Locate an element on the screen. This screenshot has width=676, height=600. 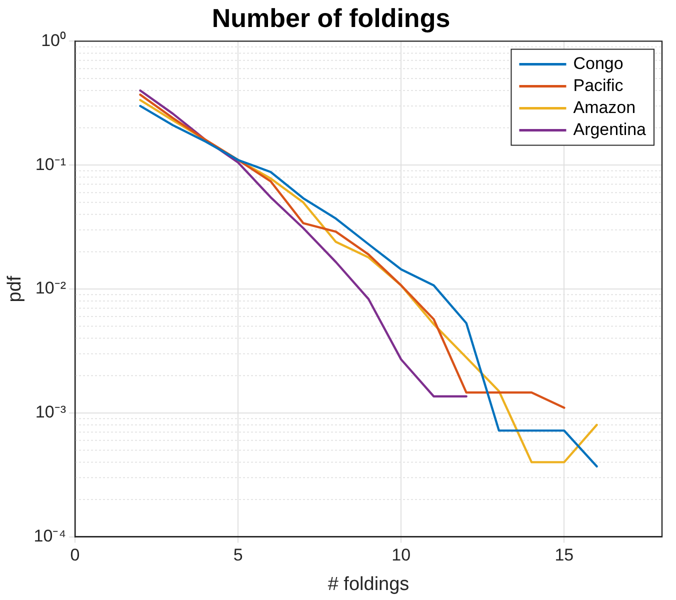
chart-title: Number of foldings is located at coordinates (331, 17).